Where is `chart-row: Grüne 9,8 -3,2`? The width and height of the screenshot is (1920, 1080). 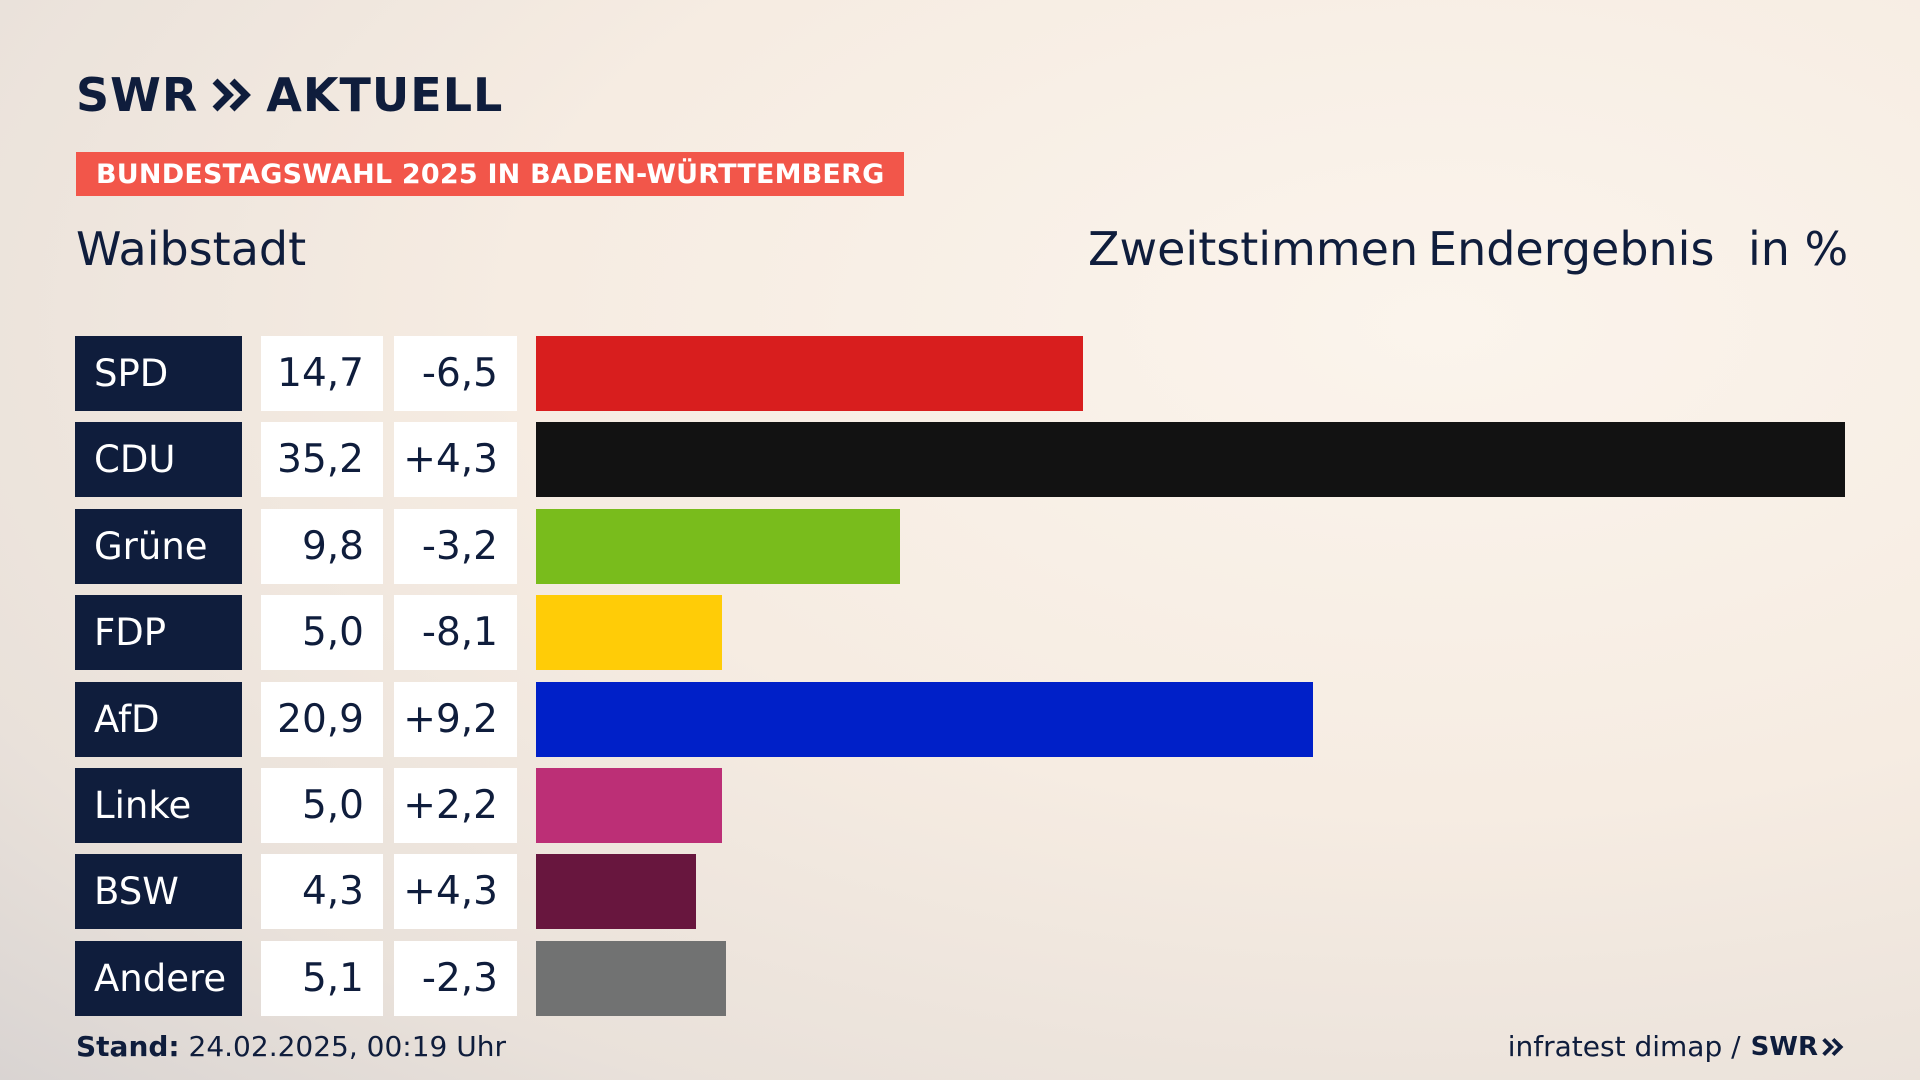
chart-row: Grüne 9,8 -3,2 is located at coordinates (960, 546).